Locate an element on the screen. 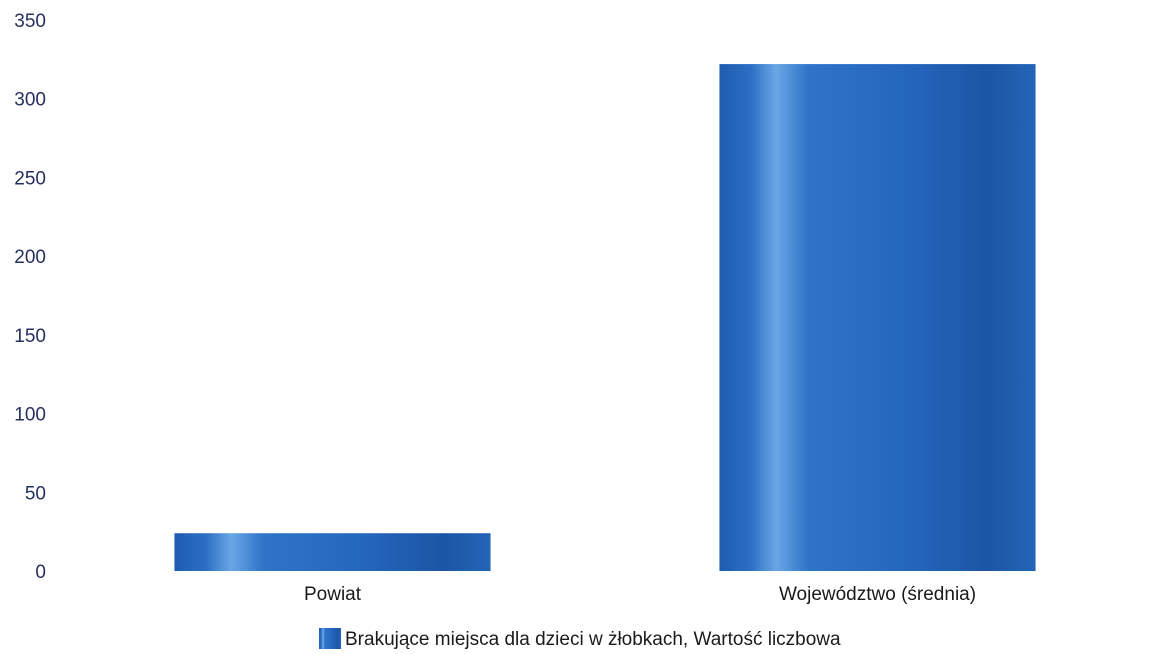 This screenshot has height=654, width=1150. y-tick-label: 200 is located at coordinates (30, 257).